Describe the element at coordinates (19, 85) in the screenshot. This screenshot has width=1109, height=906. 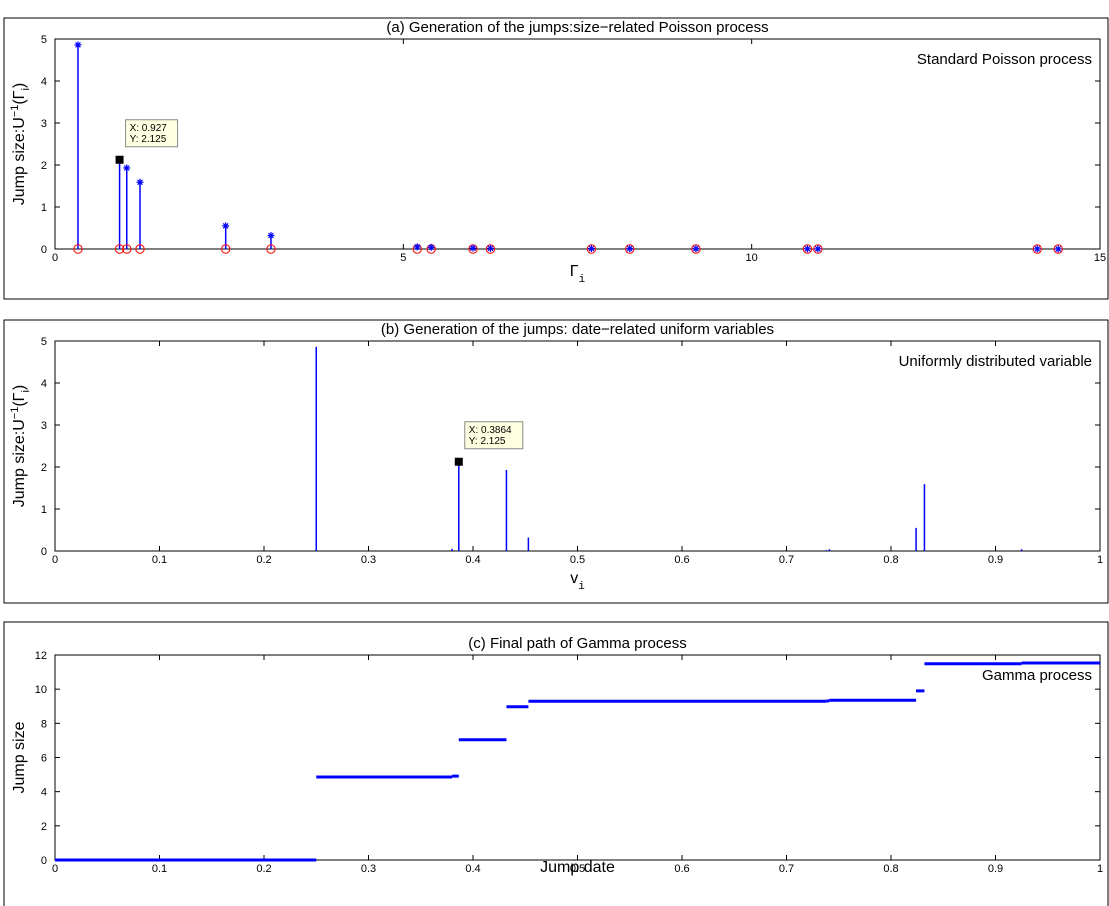
I see `y-axis-label-close: )` at that location.